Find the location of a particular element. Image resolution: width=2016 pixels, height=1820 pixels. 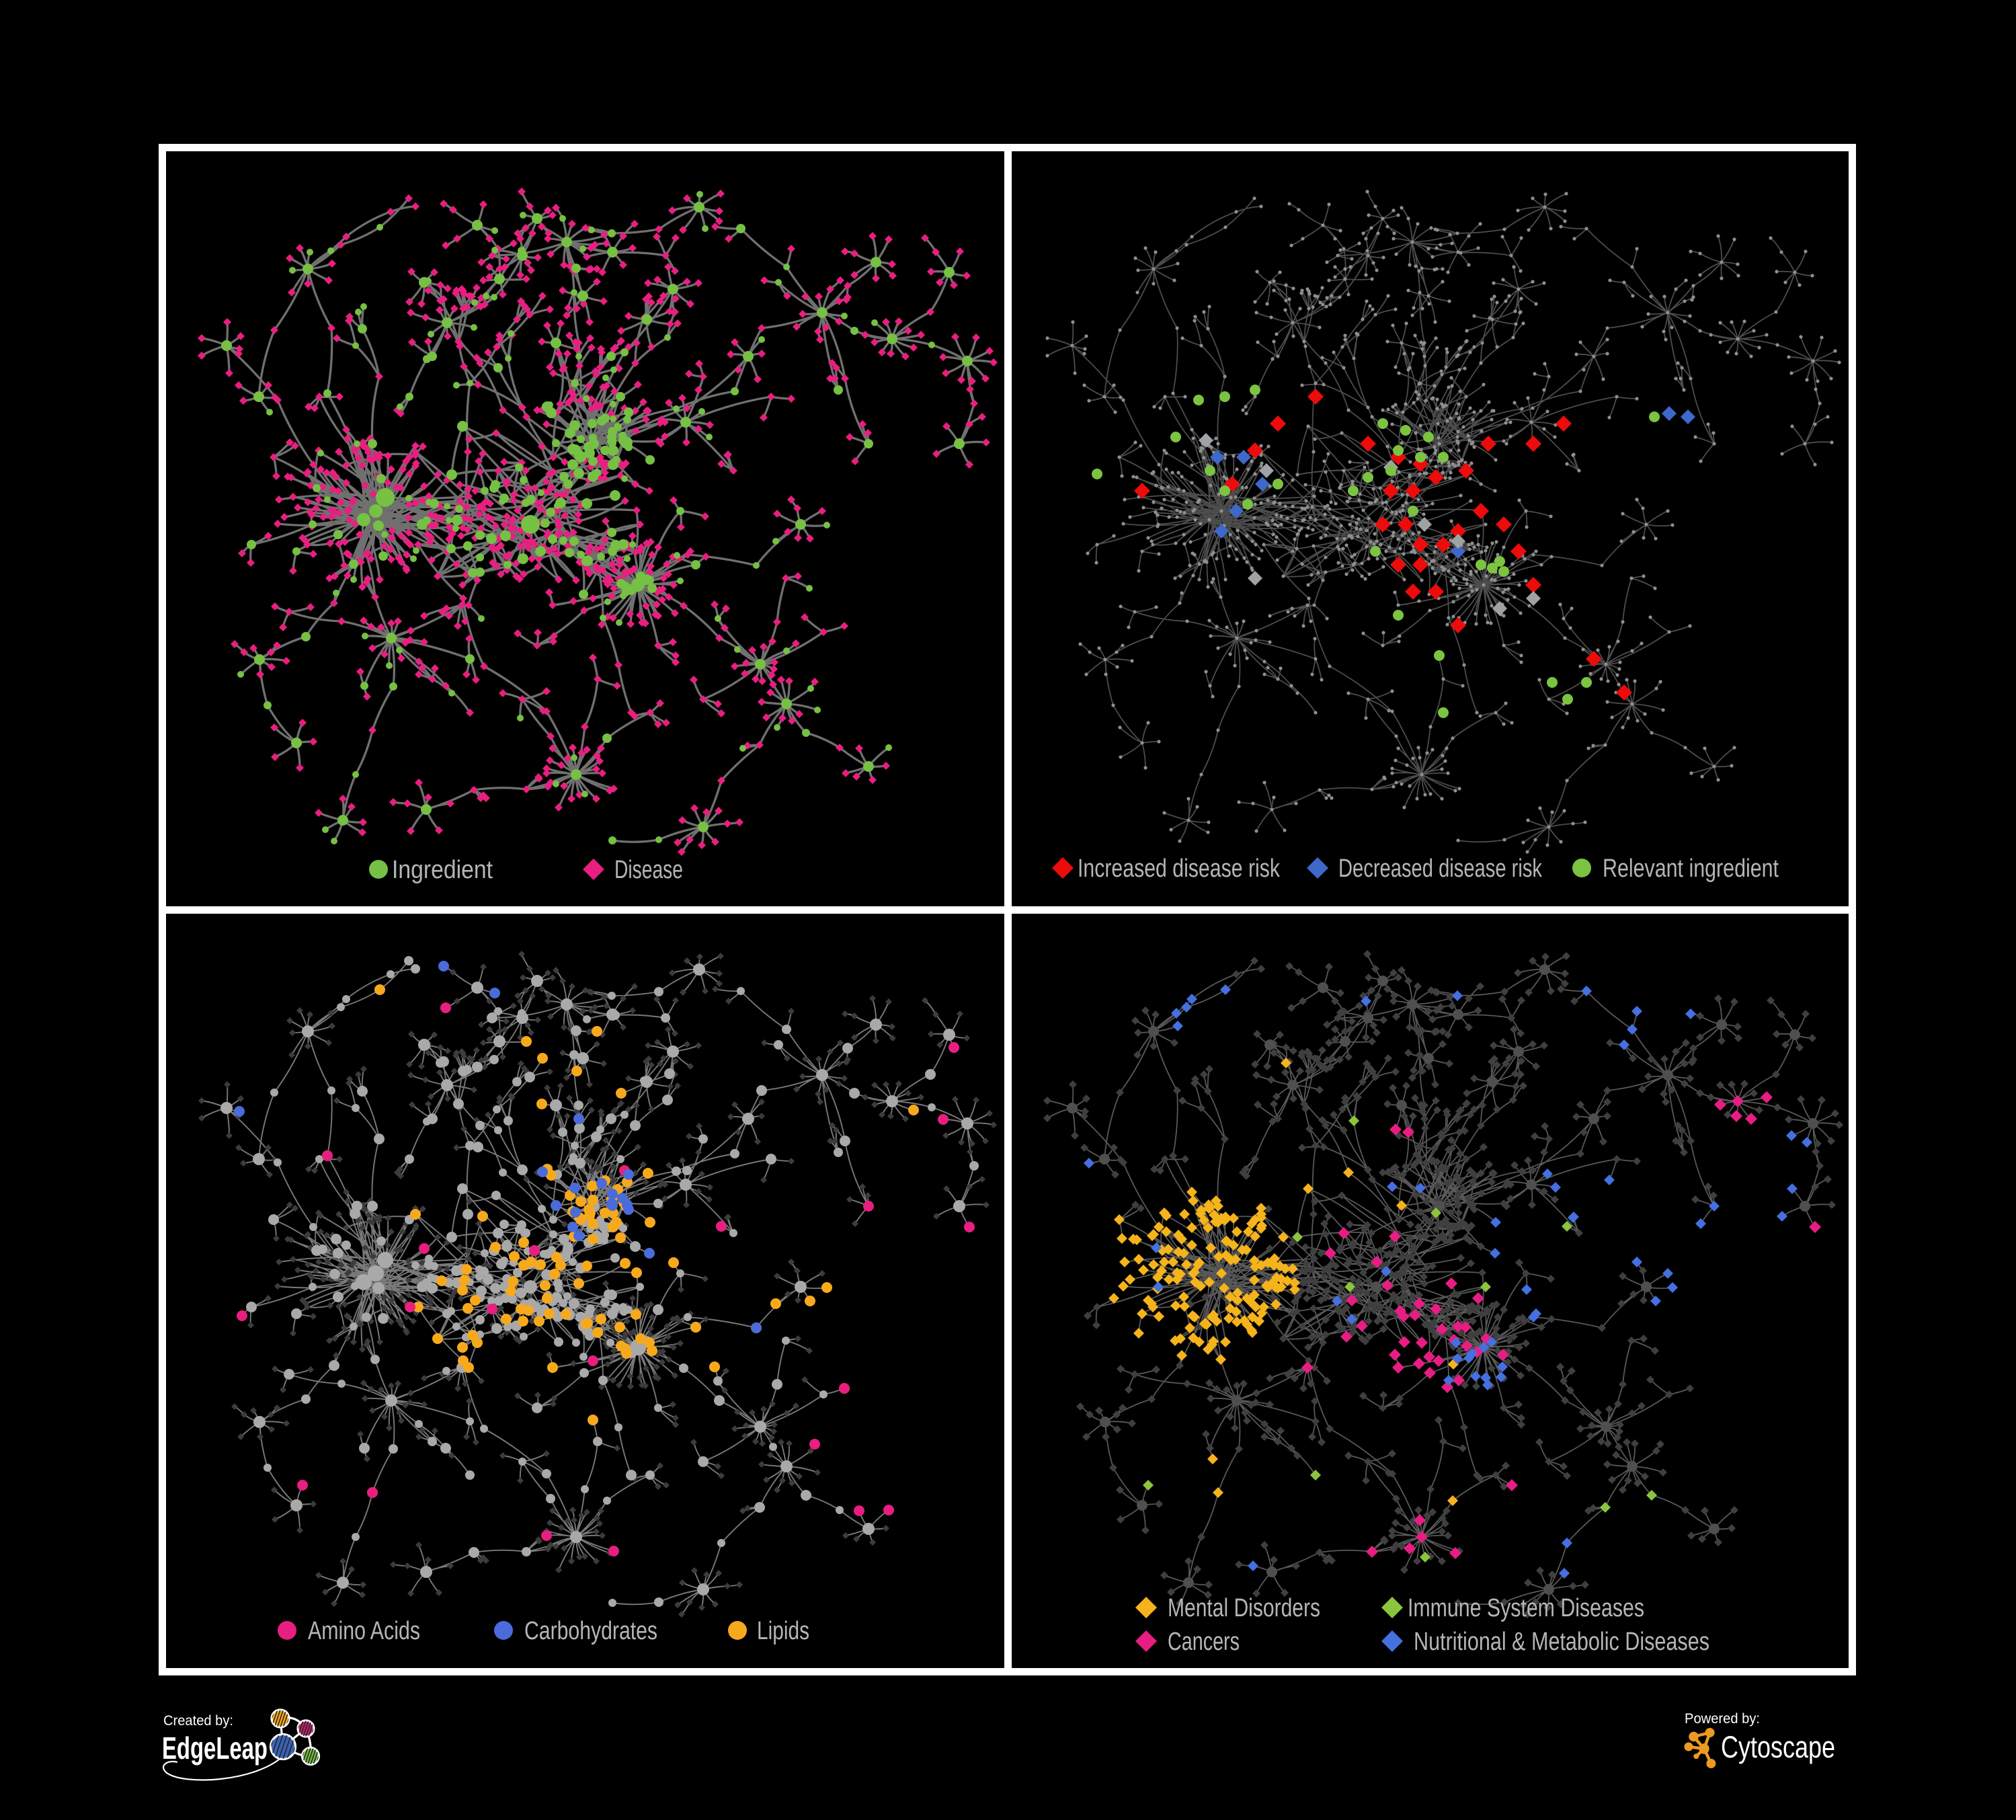

svg-text: Relevant ingredient is located at coordinates (1691, 869).